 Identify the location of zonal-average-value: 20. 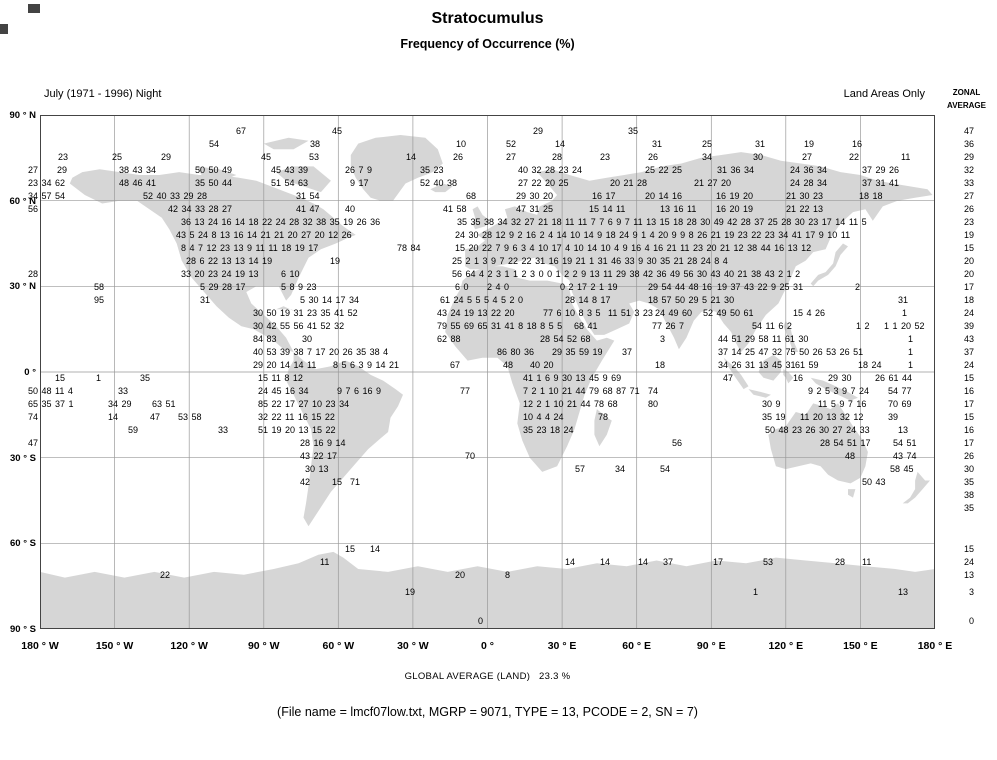
(968, 261).